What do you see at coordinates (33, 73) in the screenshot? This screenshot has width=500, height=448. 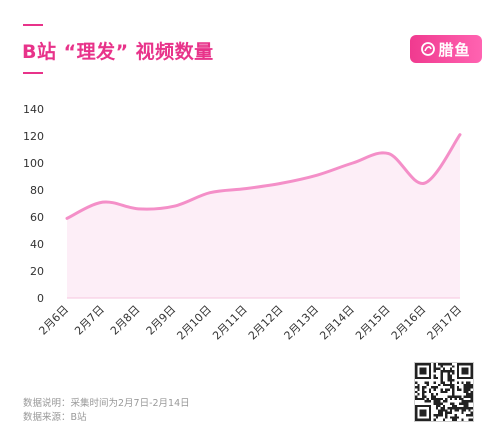 I see `title-accent-bottom` at bounding box center [33, 73].